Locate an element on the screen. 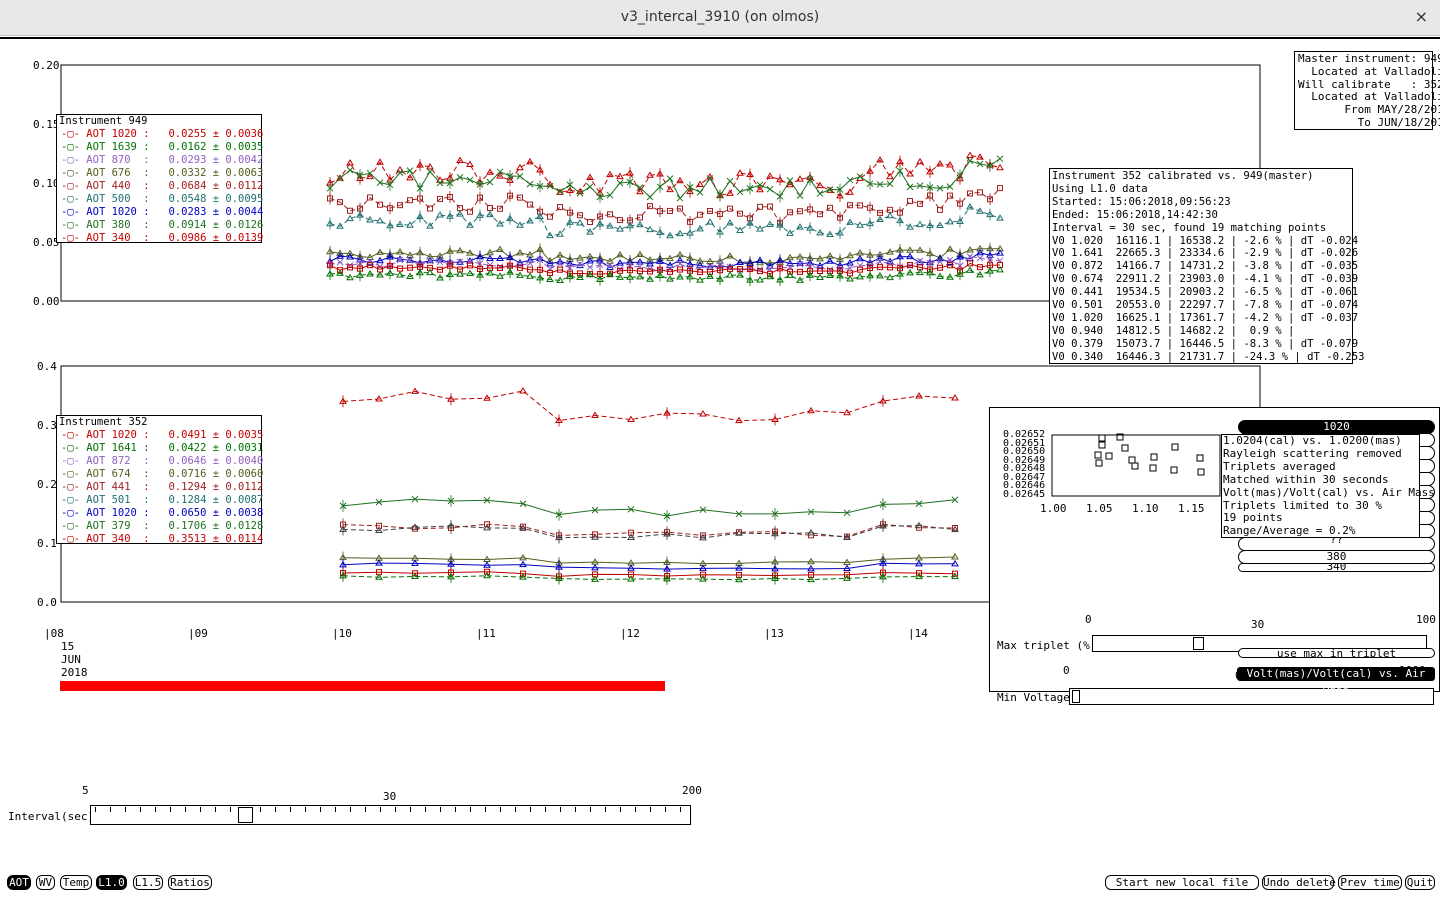 The width and height of the screenshot is (1440, 902). use-max-in-triplet-button: use max in triplet is located at coordinates (1336, 653).